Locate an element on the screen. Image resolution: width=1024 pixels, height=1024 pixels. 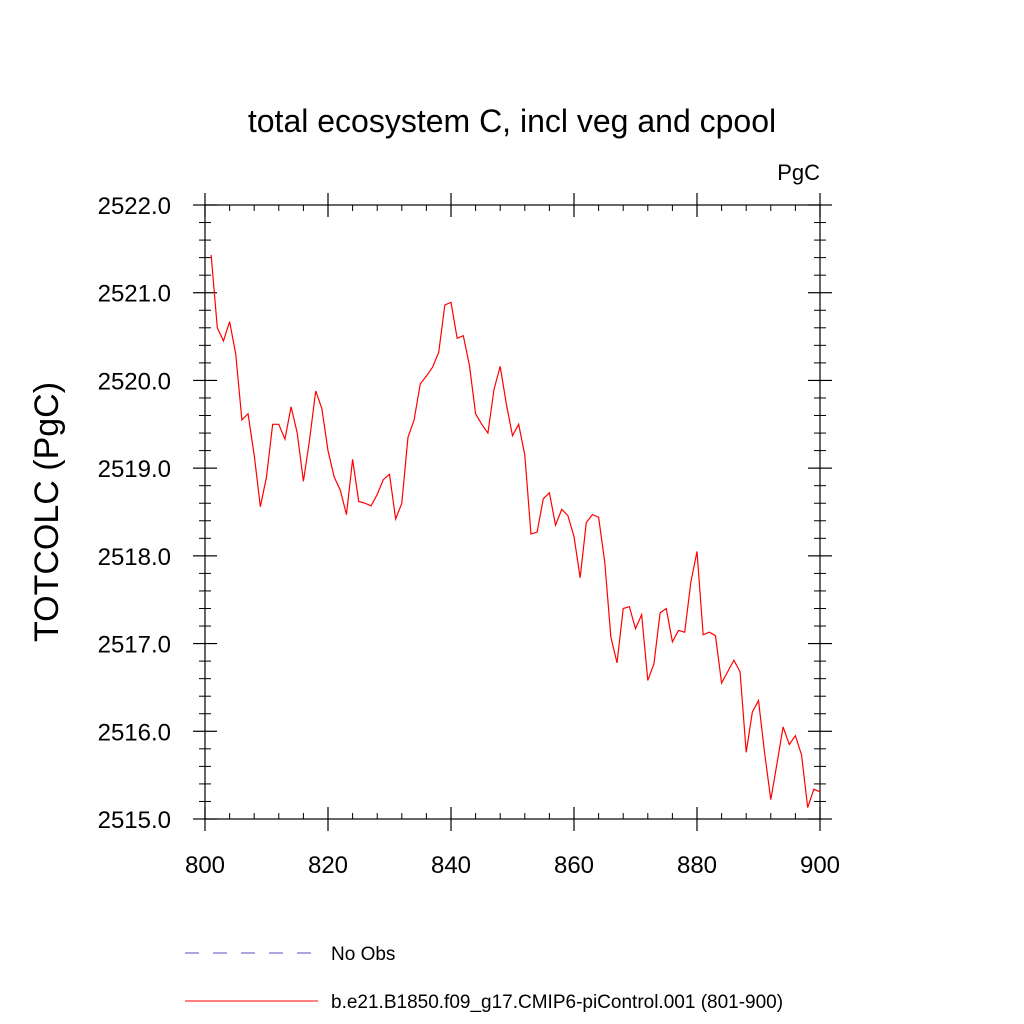
chart-title: total ecosystem C, incl veg and cpool is located at coordinates (512, 121).